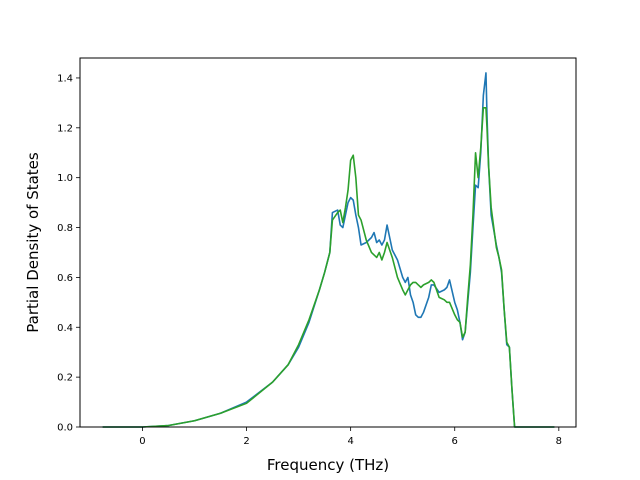  I want to click on y-tick-label: 1.4, so click(65, 78).